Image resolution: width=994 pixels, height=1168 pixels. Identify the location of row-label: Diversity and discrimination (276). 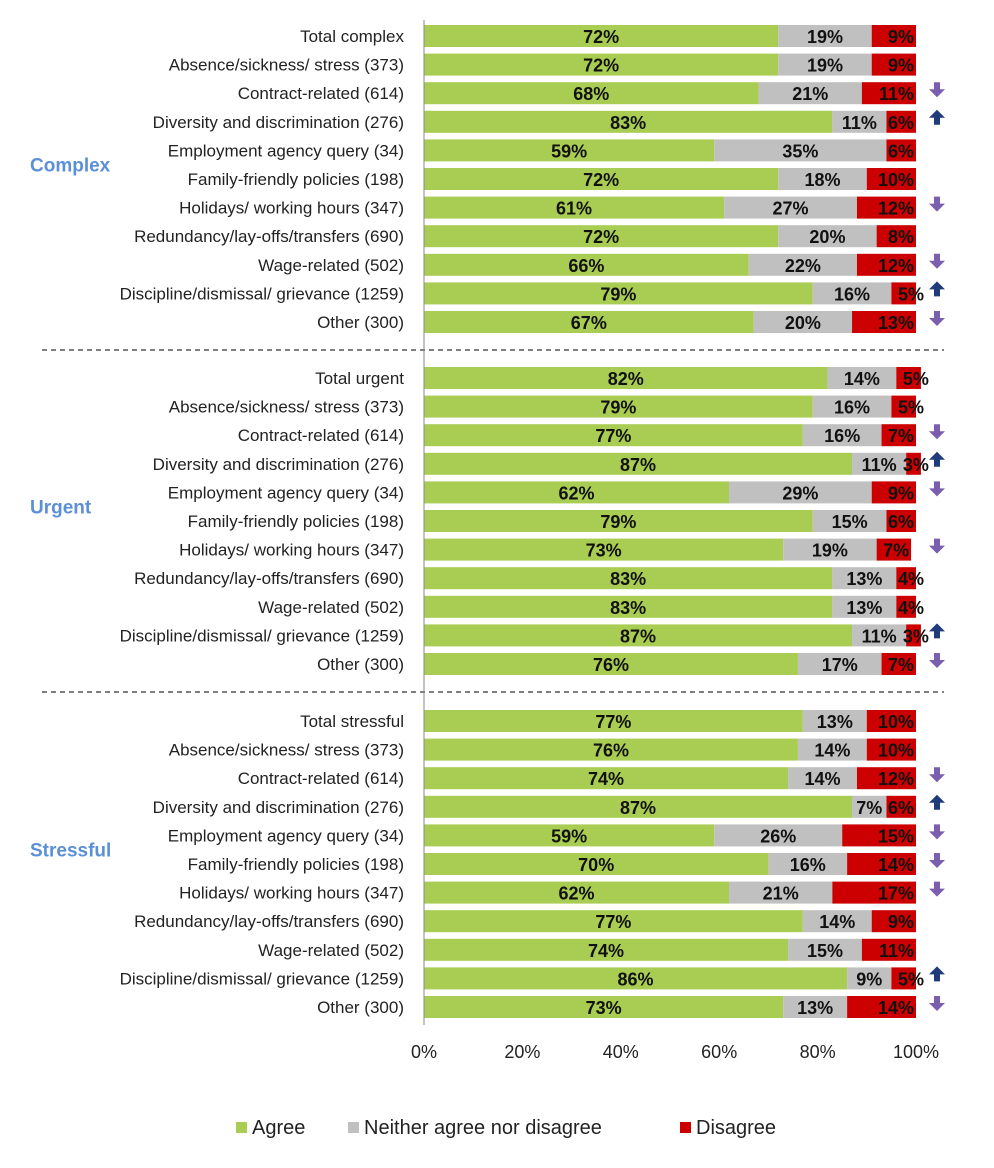
(278, 122).